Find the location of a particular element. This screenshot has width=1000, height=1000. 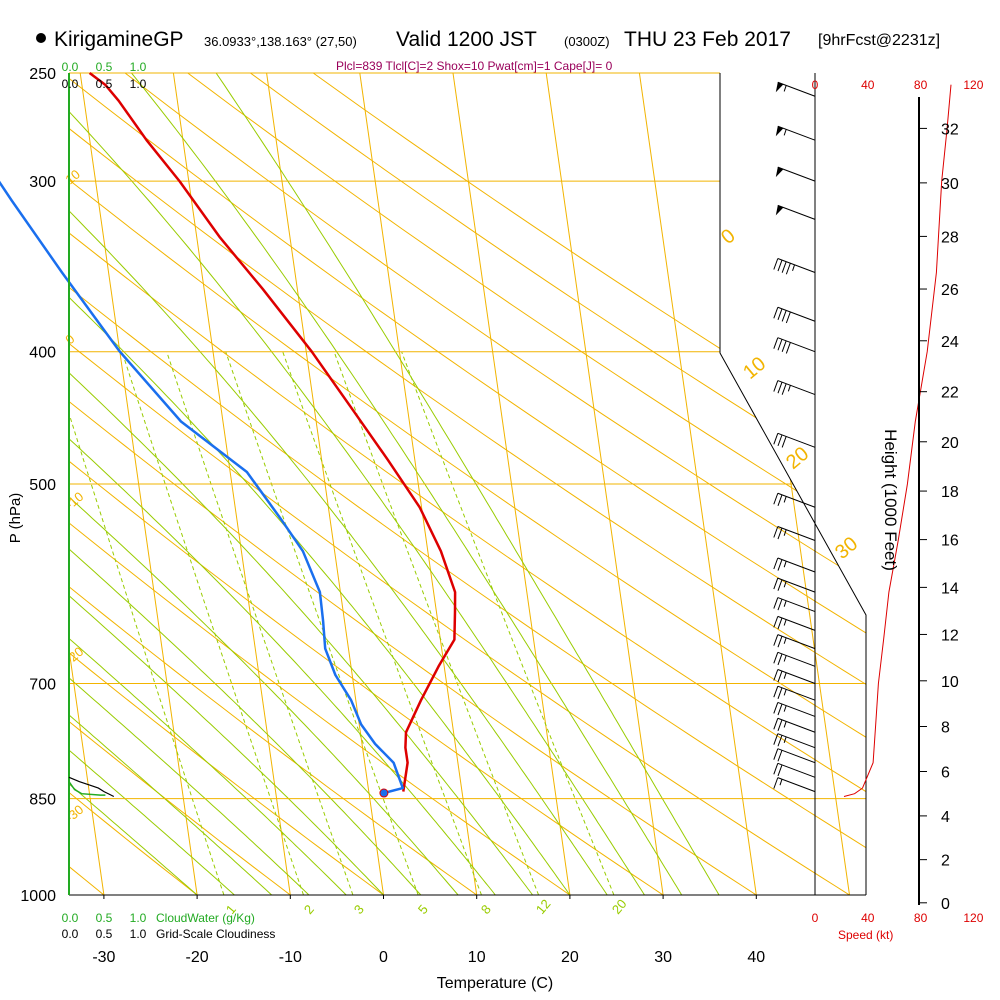

height-tick-label: 2 is located at coordinates (945, 861).